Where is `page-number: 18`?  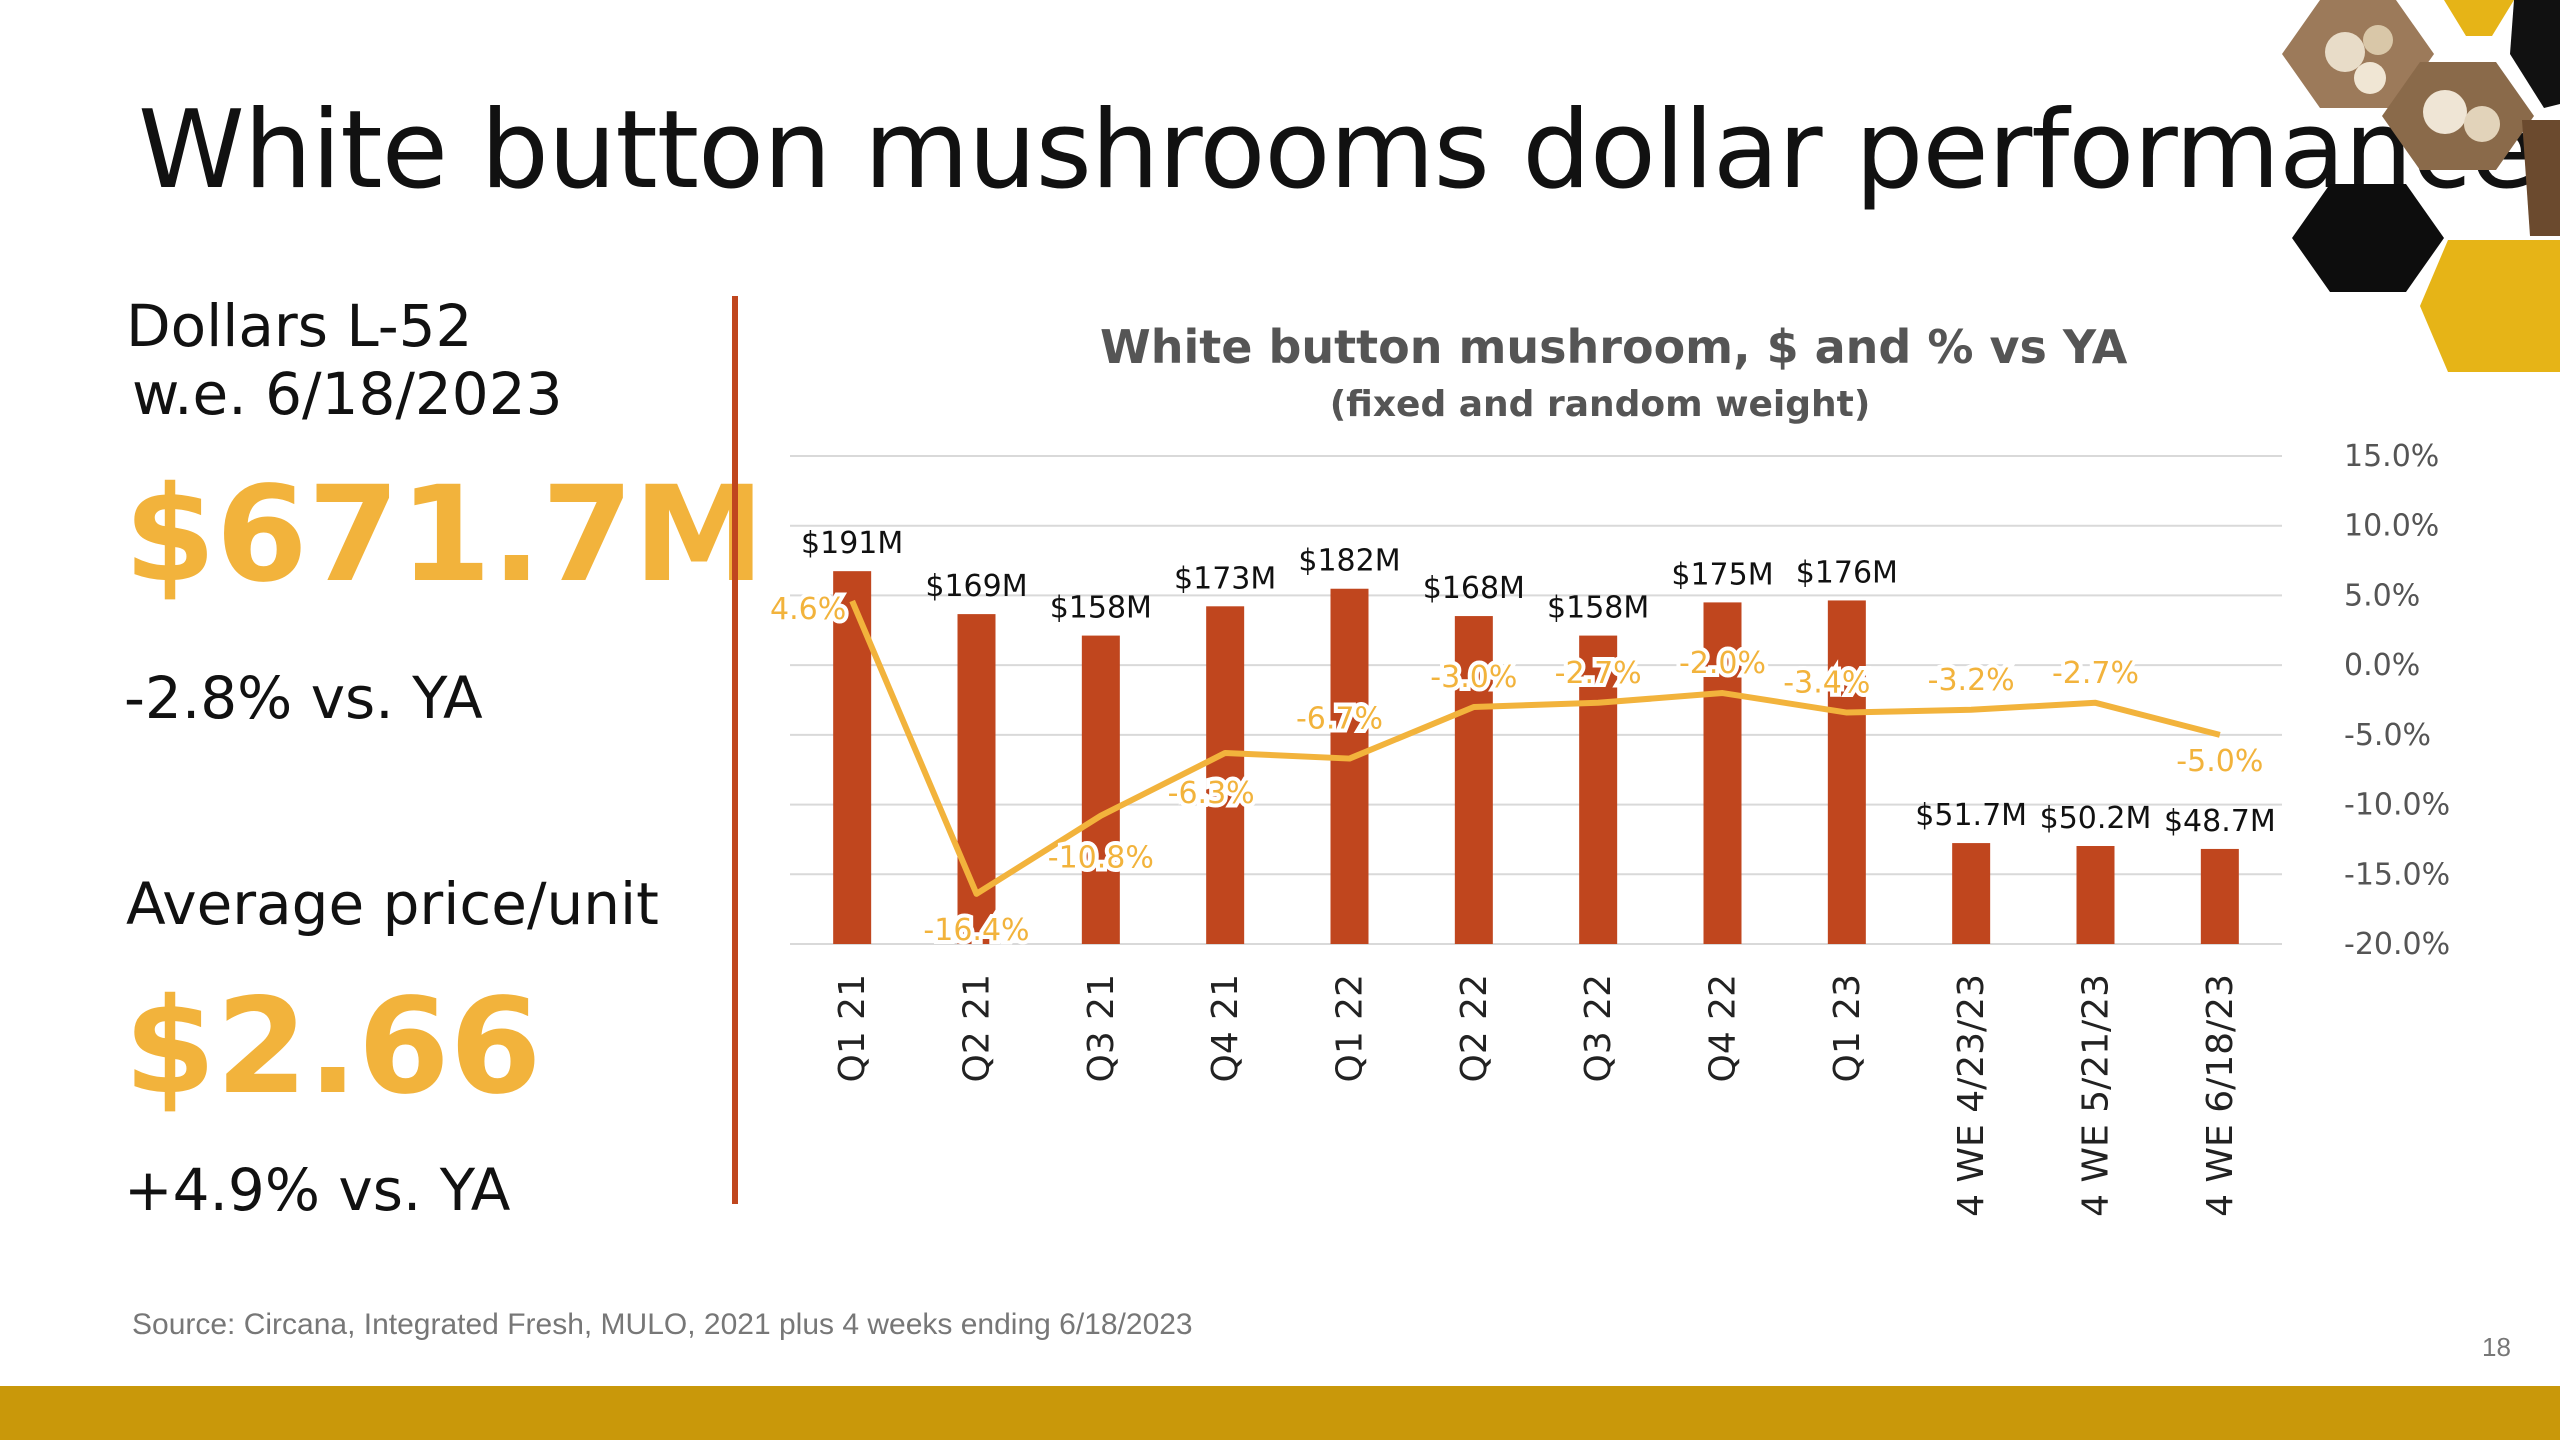
page-number: 18 is located at coordinates (2496, 1347).